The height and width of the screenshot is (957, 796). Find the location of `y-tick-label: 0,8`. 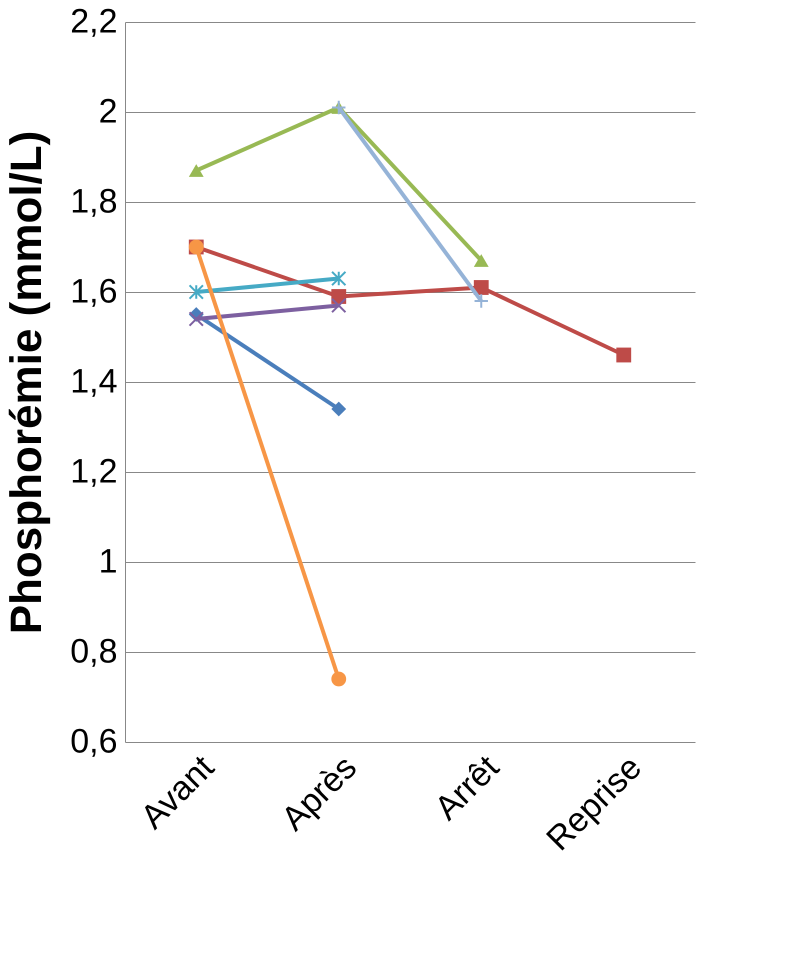

y-tick-label: 0,8 is located at coordinates (94, 651).